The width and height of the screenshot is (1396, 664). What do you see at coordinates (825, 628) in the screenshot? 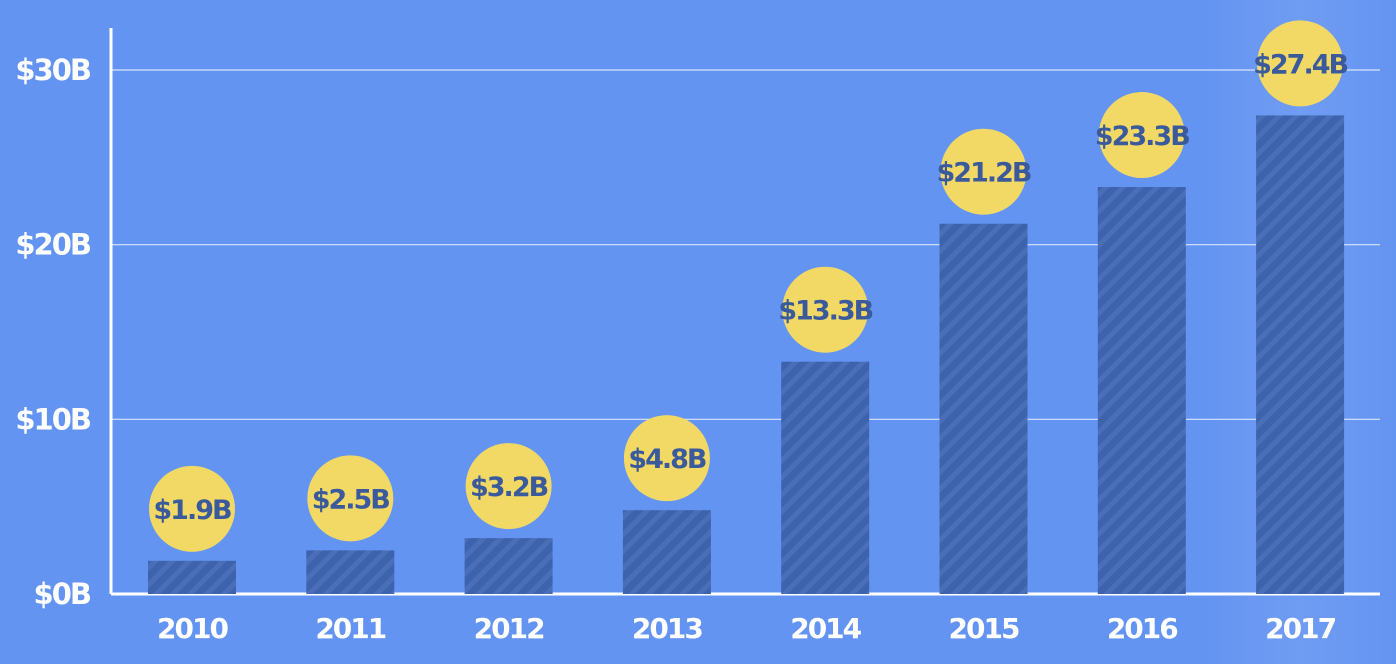
I see `x-tick-label: 2014` at bounding box center [825, 628].